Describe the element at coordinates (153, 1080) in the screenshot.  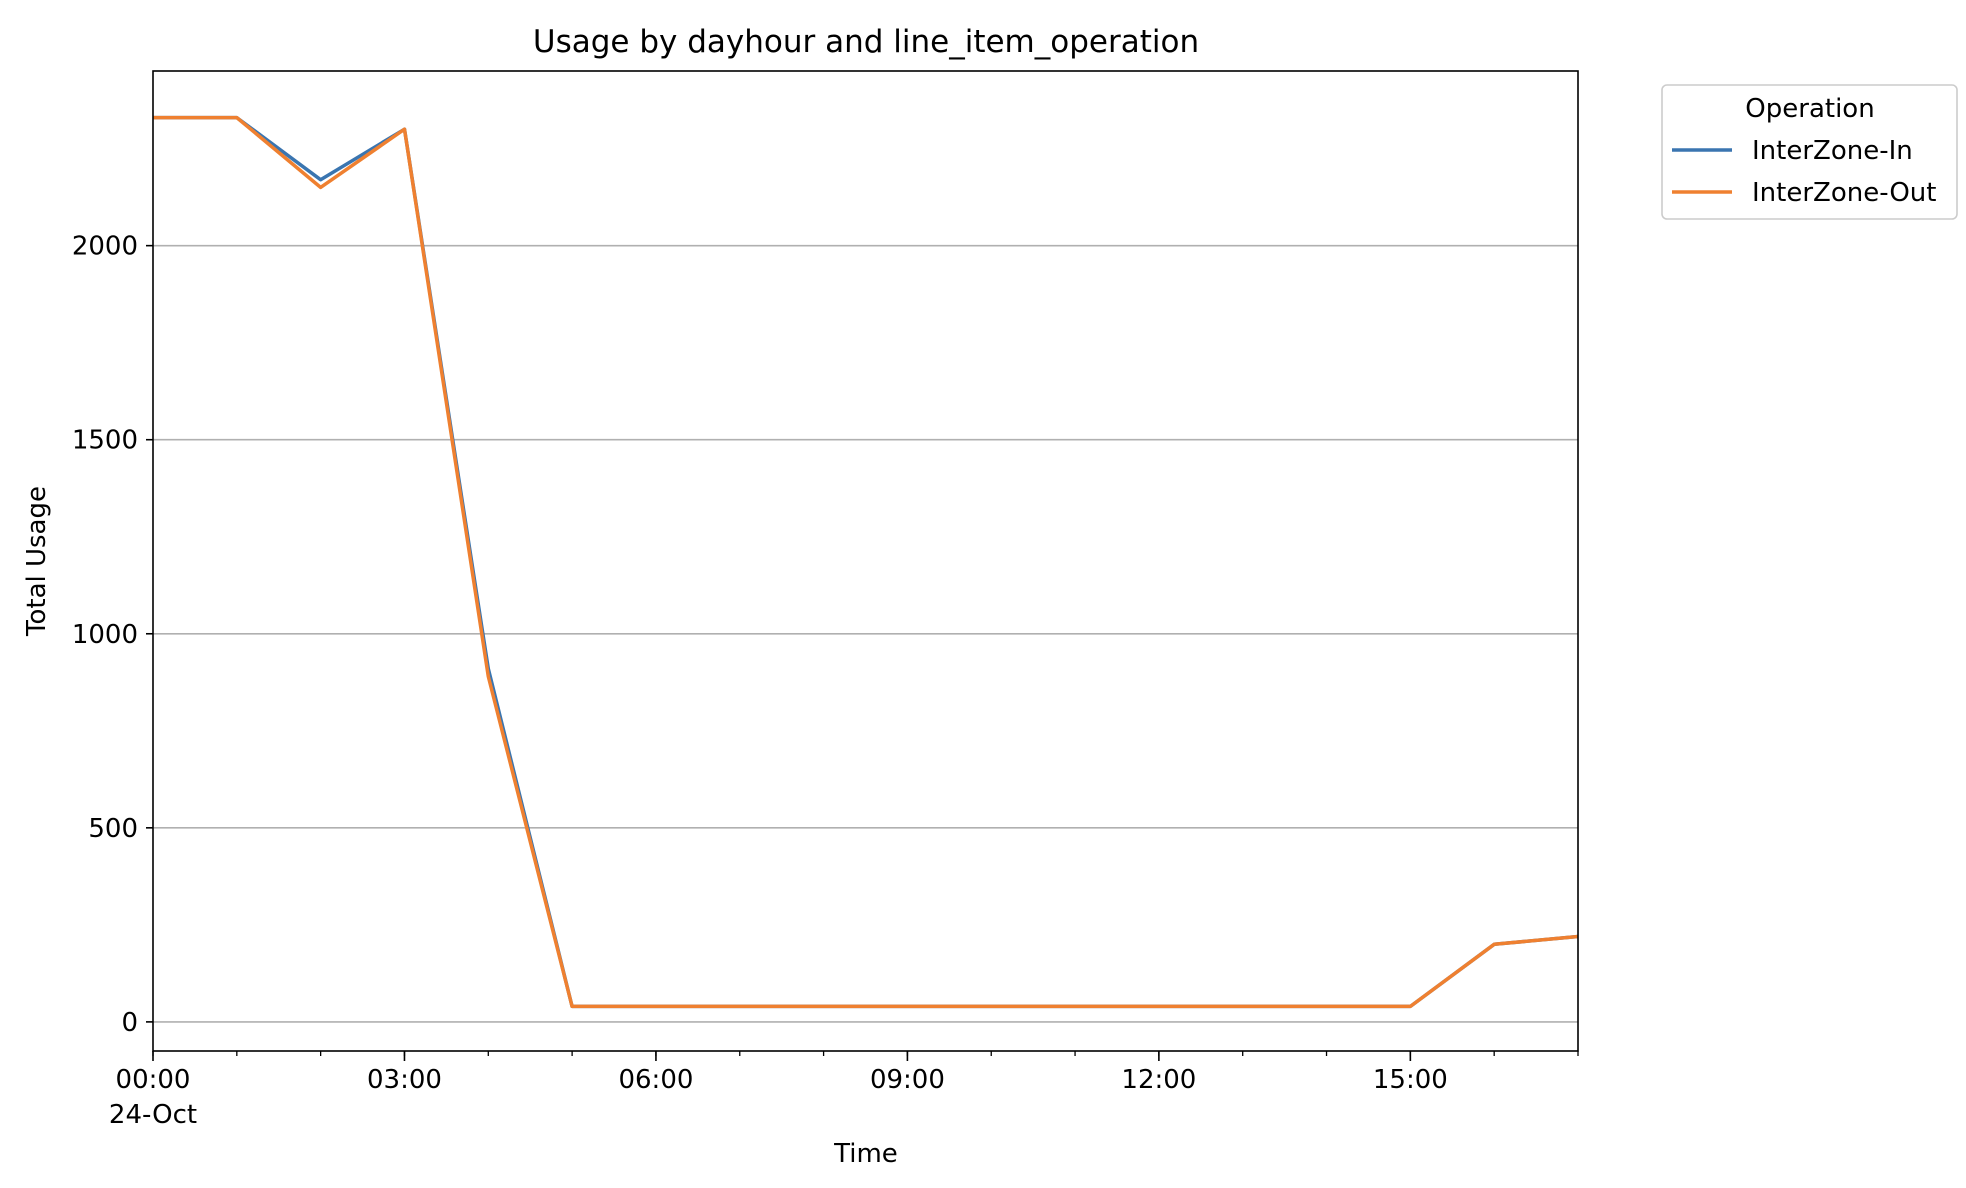
I see `x-tick-label-0: 00:00` at that location.